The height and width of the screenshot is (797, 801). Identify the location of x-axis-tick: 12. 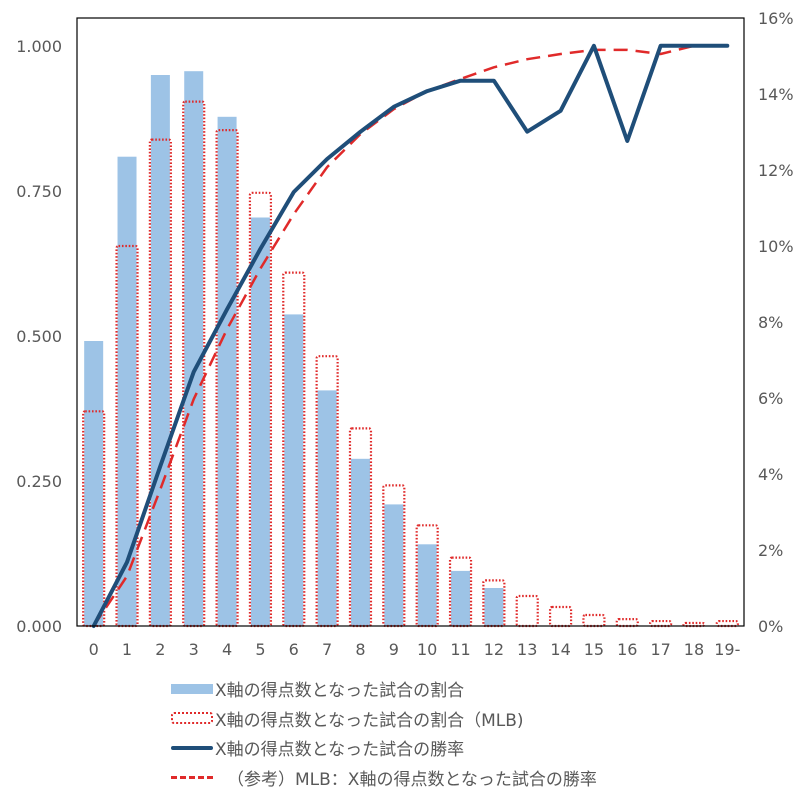
(494, 649).